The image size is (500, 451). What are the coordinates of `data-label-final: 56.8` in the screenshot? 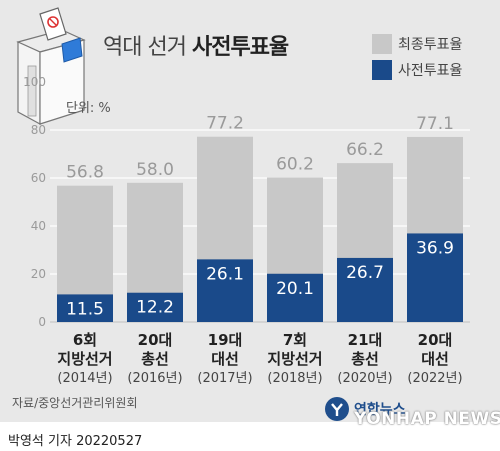 It's located at (85, 173).